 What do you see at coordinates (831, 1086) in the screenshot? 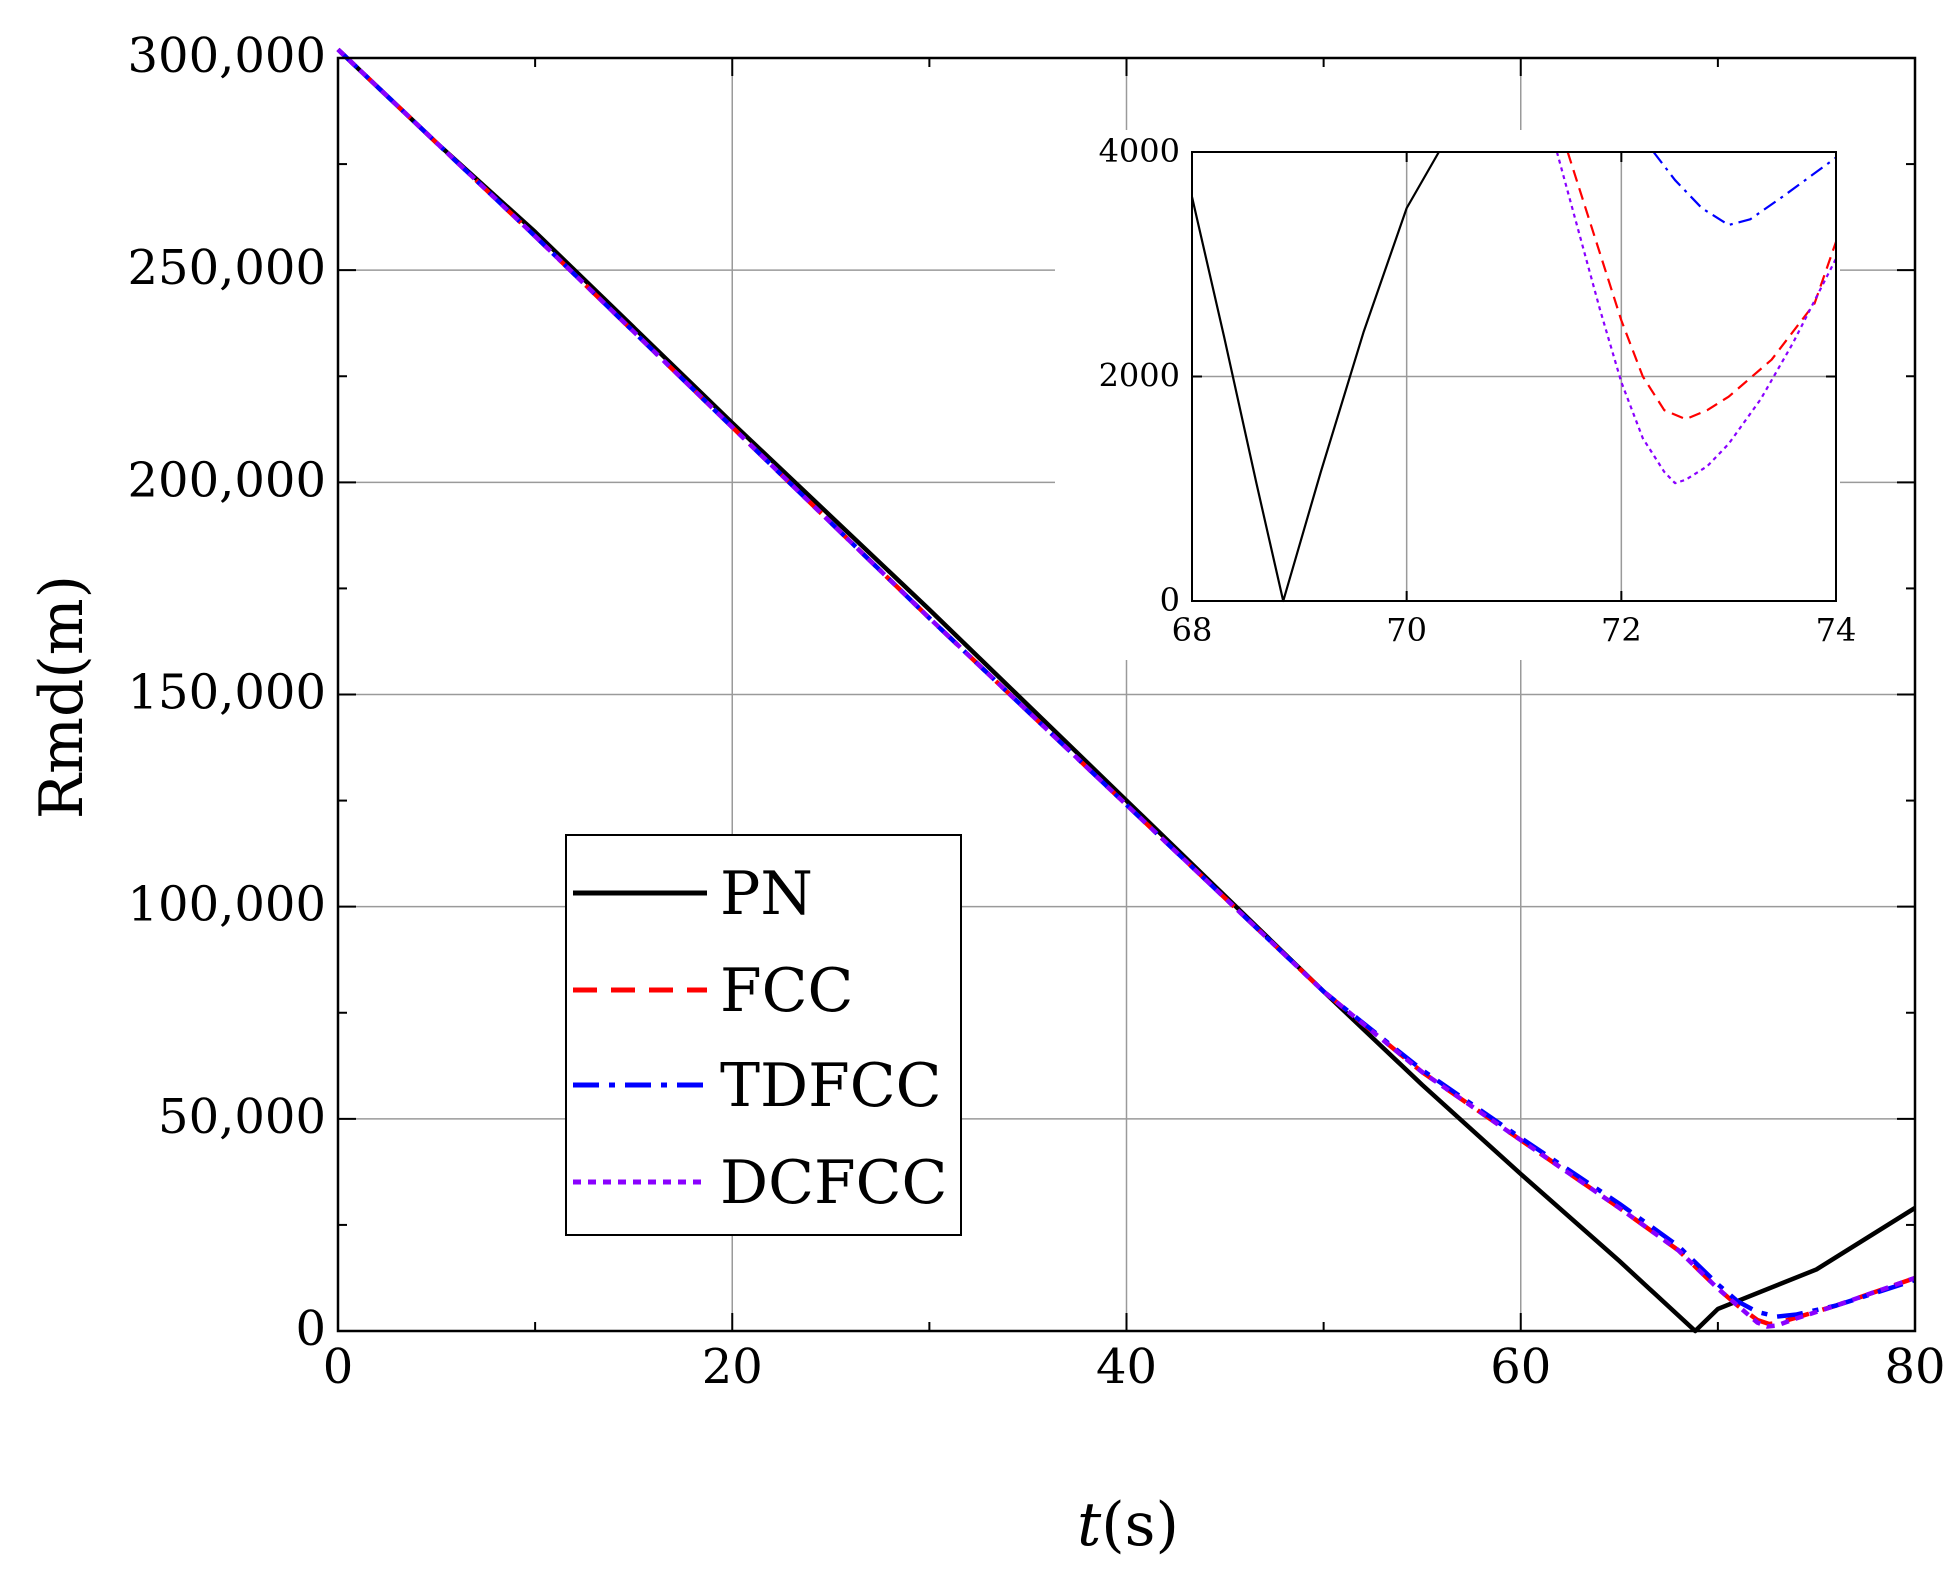
I see `legend-label-tdfcc: TDFCC` at bounding box center [831, 1086].